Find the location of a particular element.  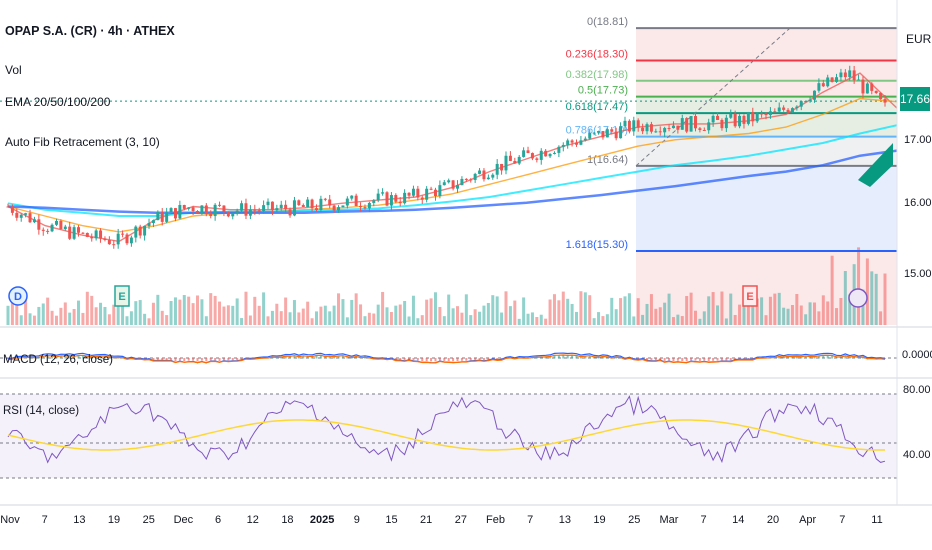

x-tick-label: 20 is located at coordinates (773, 520).